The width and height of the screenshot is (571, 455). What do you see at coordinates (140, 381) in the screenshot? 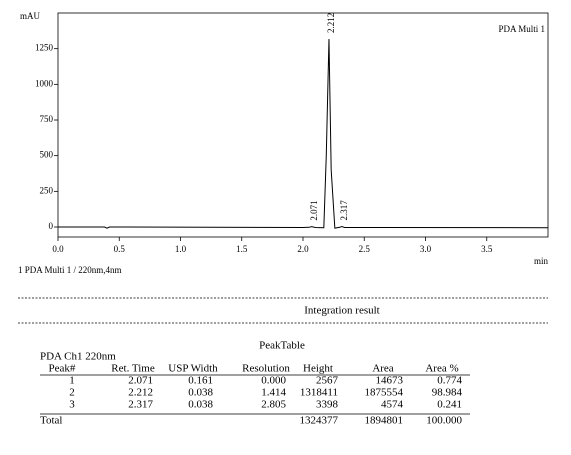
I see `table-cell: 2.071` at bounding box center [140, 381].